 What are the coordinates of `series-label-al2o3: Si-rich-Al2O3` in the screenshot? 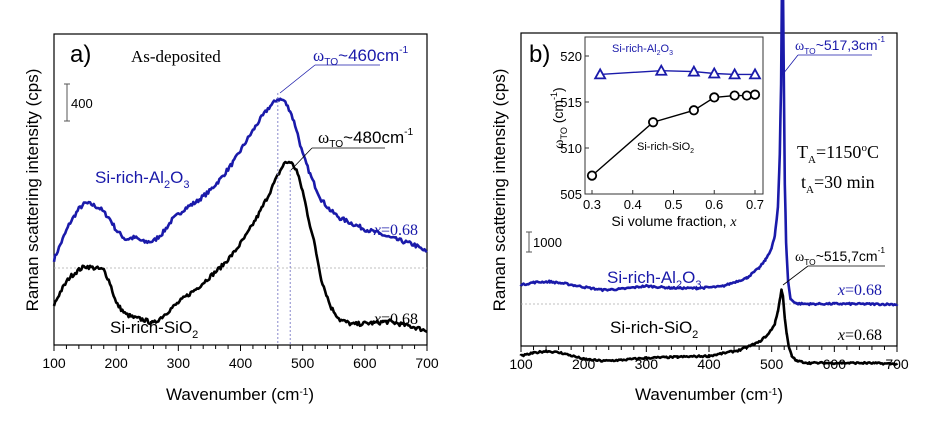 It's located at (142, 179).